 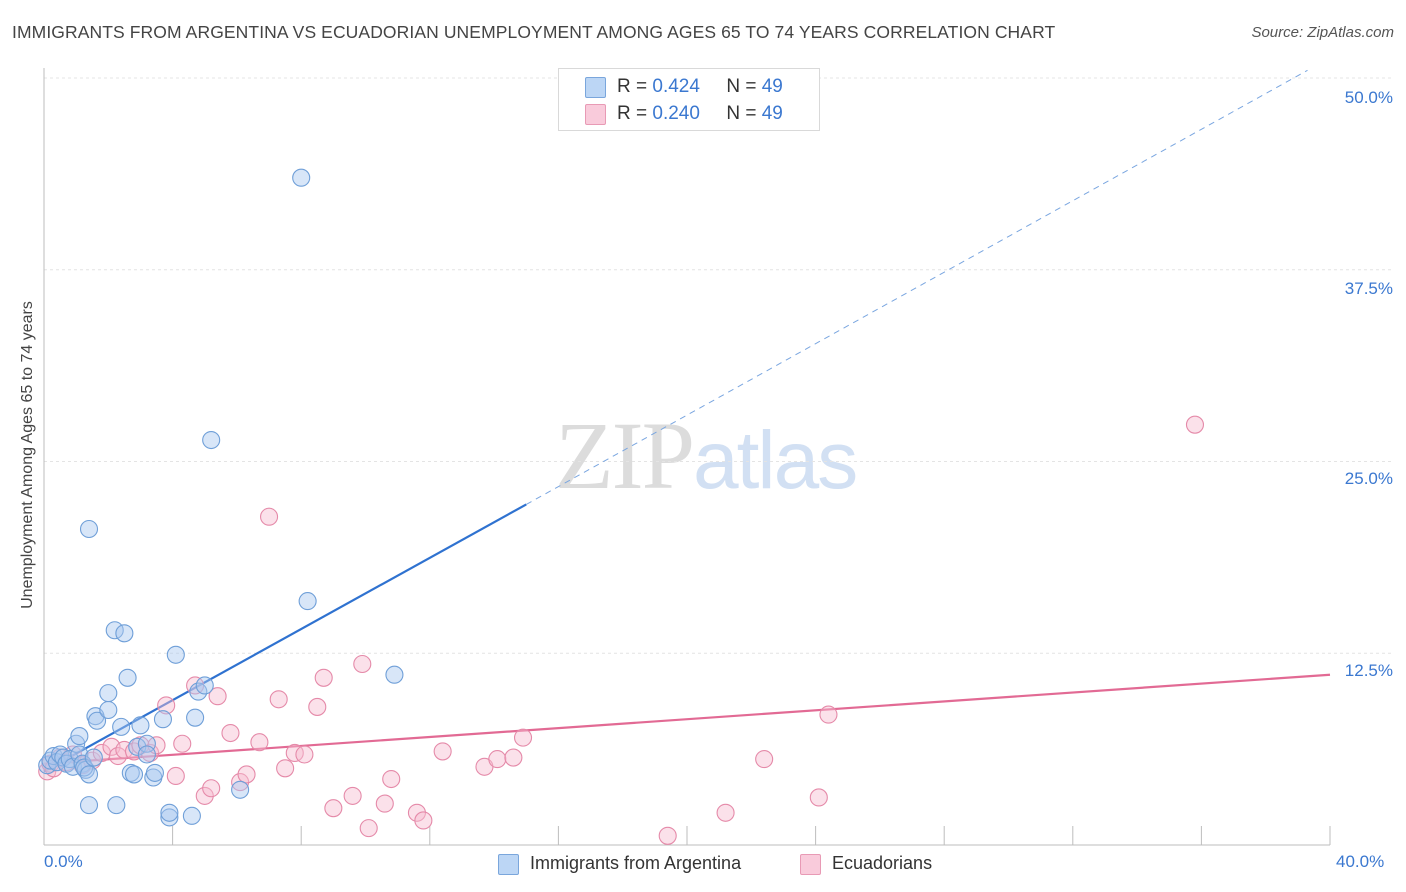 I want to click on y-tick-25: 25.0%, so click(x=1368, y=478).